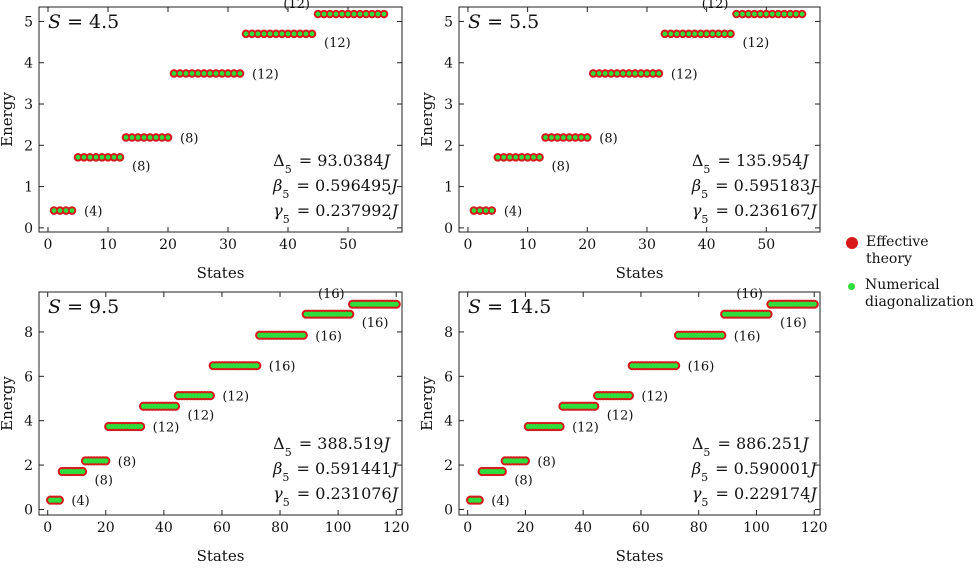 This screenshot has height=572, width=977. I want to click on energy-level-8: (16), so click(298, 336).